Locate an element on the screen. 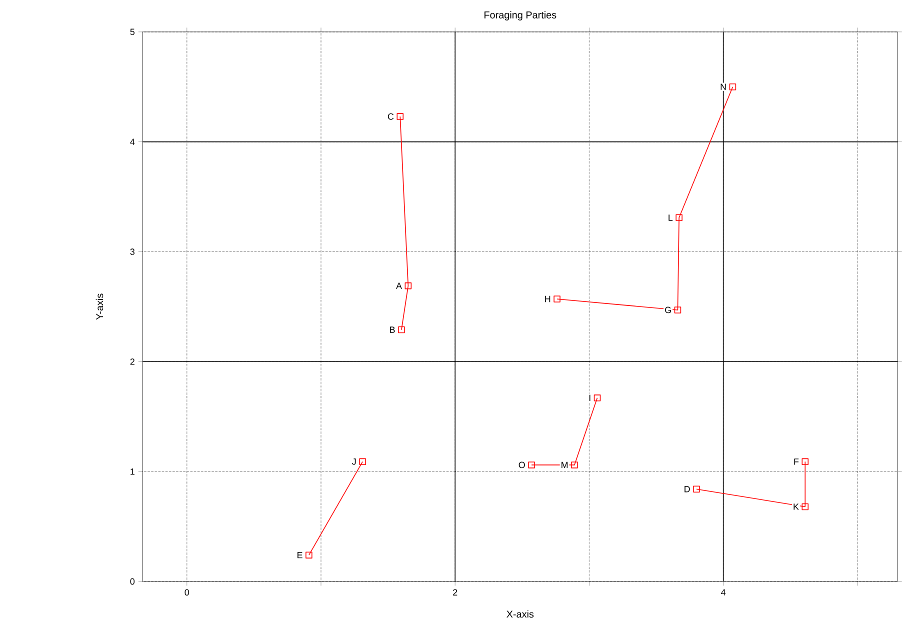 This screenshot has height=644, width=902. y-tick-label: 3 is located at coordinates (132, 251).